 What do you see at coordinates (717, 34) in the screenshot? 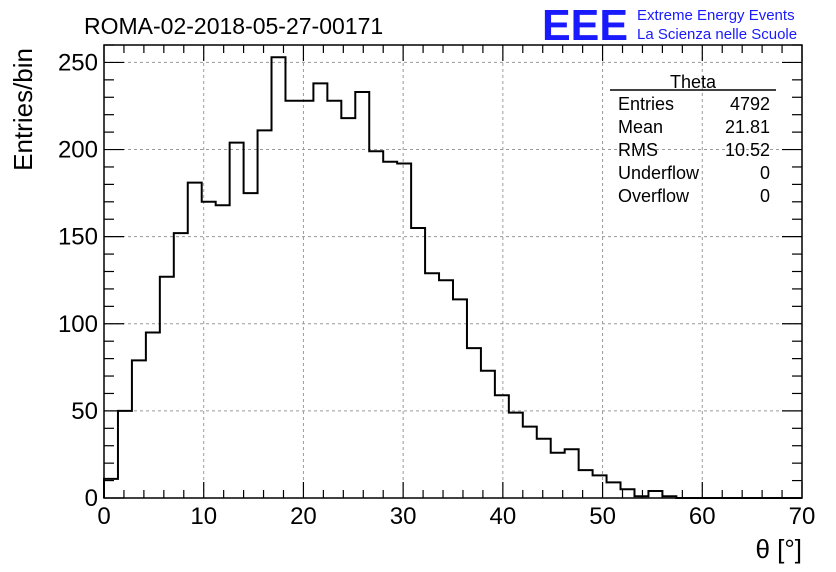
I see `eee-logo-line2: La Scienza nelle Scuole` at bounding box center [717, 34].